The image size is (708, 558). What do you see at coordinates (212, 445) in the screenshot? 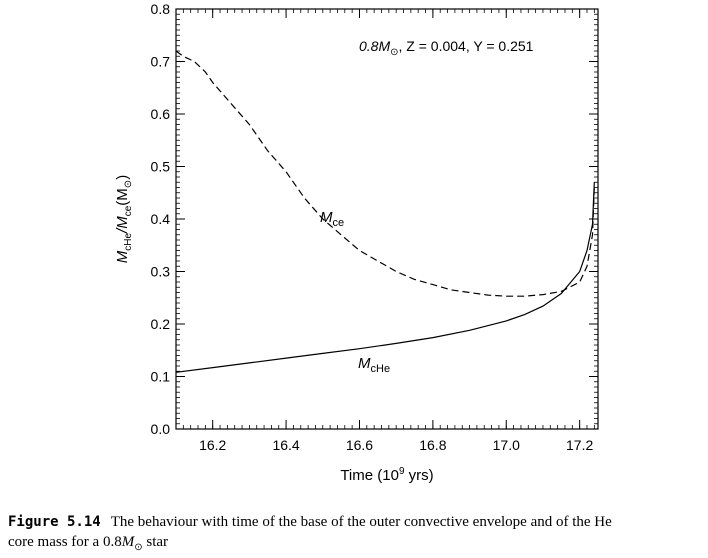
I see `x-tick-label: 16.2` at bounding box center [212, 445].